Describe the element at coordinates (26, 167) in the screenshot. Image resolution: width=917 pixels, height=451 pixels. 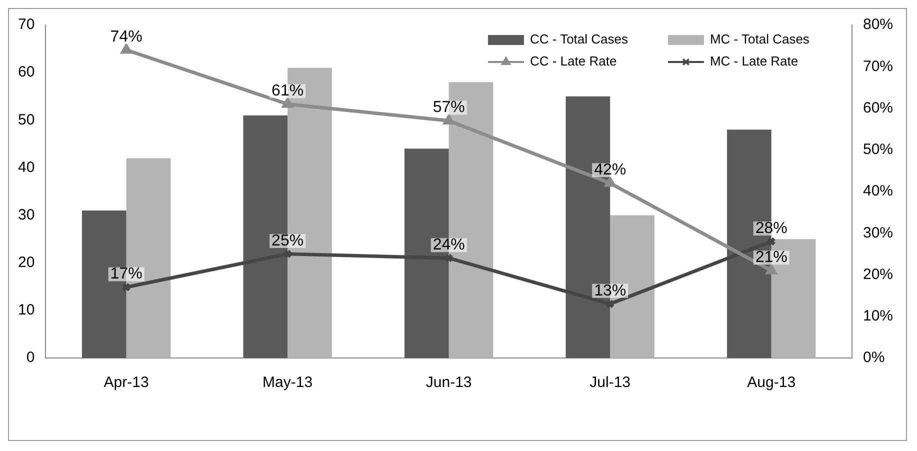
I see `y-tick-label: 40` at that location.